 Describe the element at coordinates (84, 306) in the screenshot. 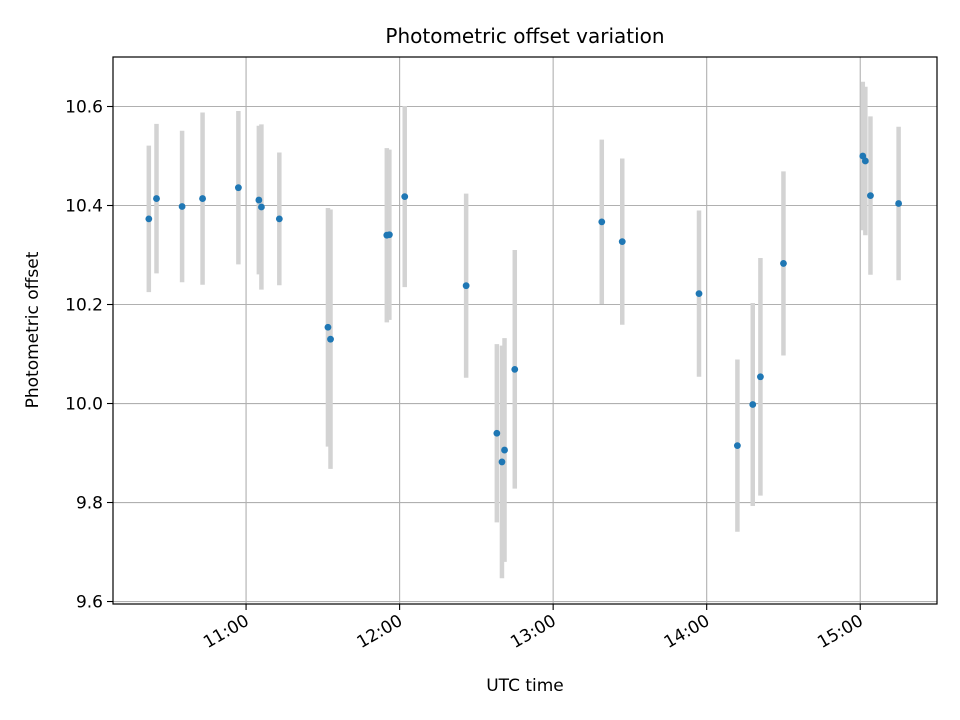

I see `y-tick-label: 10.2` at that location.